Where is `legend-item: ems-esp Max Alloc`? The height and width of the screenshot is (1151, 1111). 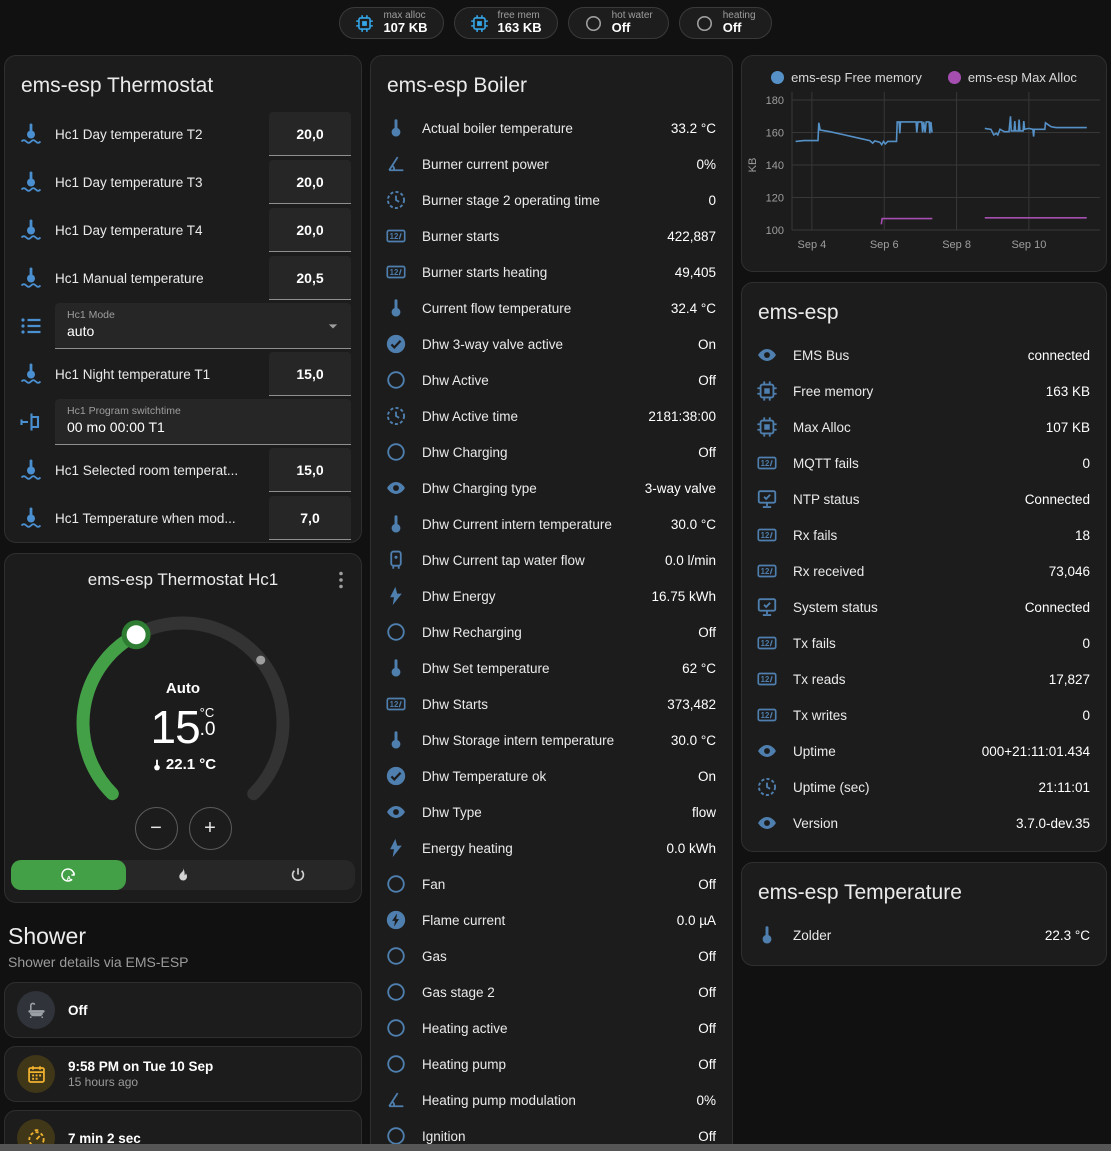
legend-item: ems-esp Max Alloc is located at coordinates (1012, 77).